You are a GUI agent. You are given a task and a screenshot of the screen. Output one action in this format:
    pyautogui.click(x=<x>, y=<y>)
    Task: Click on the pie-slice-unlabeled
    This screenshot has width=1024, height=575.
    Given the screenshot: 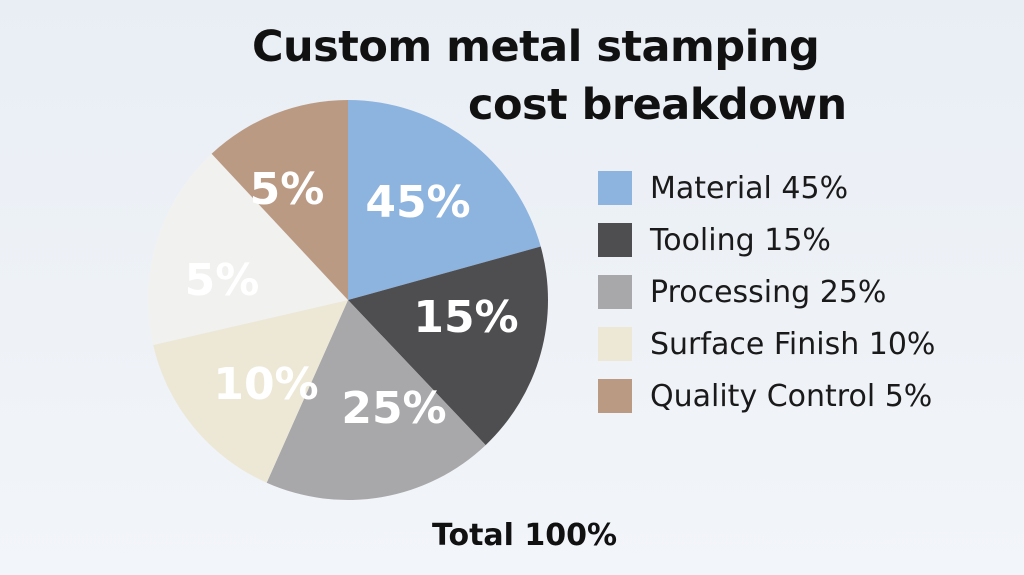 What is the action you would take?
    pyautogui.click(x=248, y=249)
    